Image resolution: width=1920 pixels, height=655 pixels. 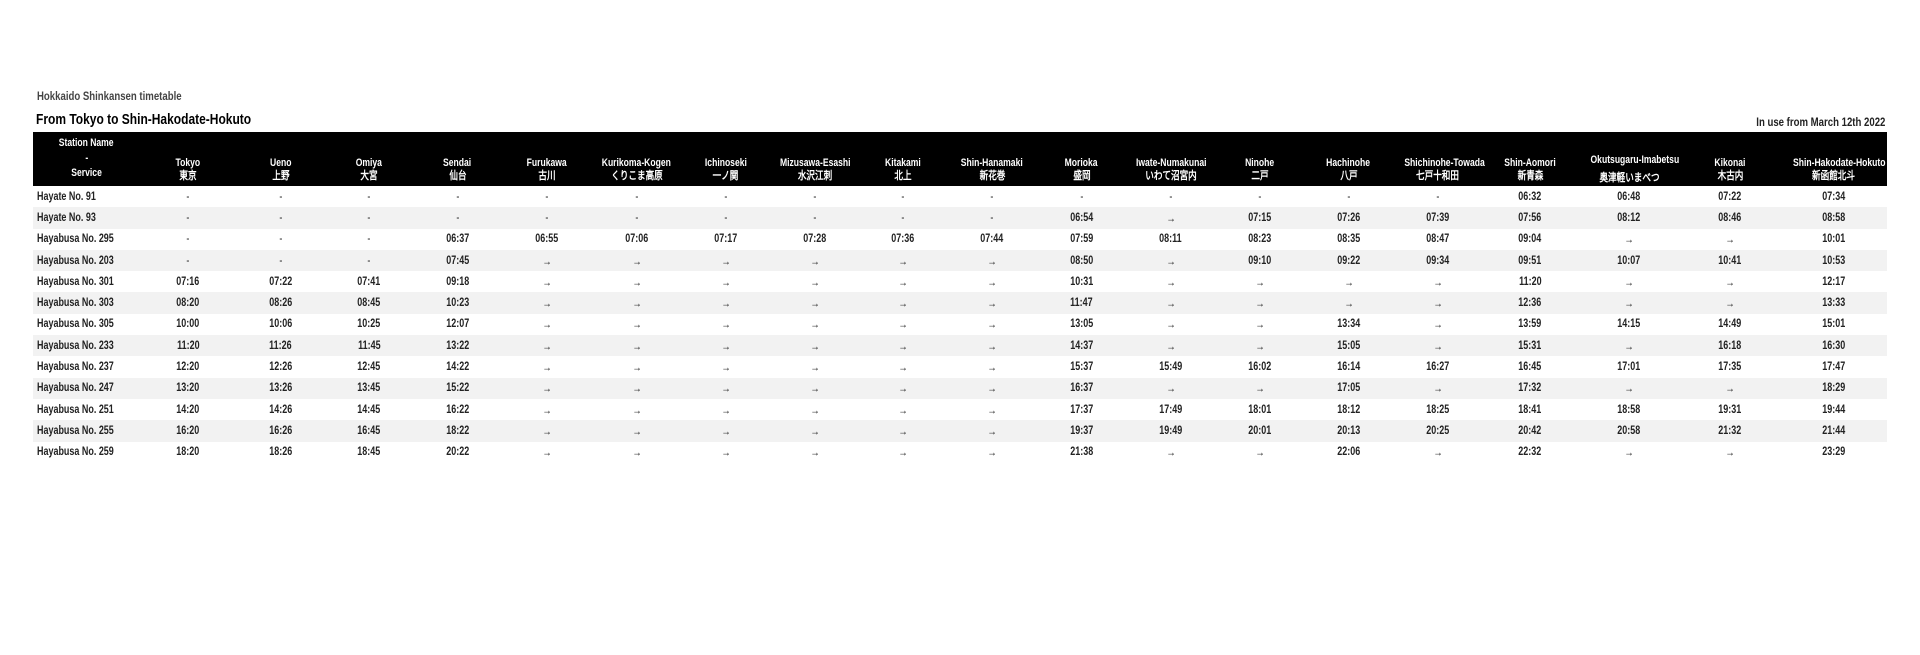 I want to click on time-cell: 08:35, so click(x=1348, y=239).